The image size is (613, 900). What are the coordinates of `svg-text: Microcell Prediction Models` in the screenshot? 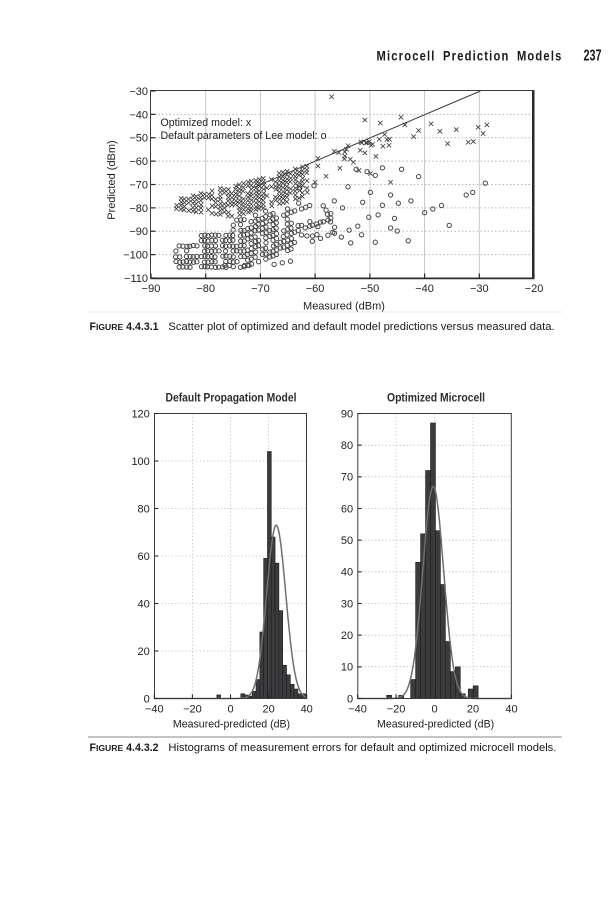 It's located at (470, 56).